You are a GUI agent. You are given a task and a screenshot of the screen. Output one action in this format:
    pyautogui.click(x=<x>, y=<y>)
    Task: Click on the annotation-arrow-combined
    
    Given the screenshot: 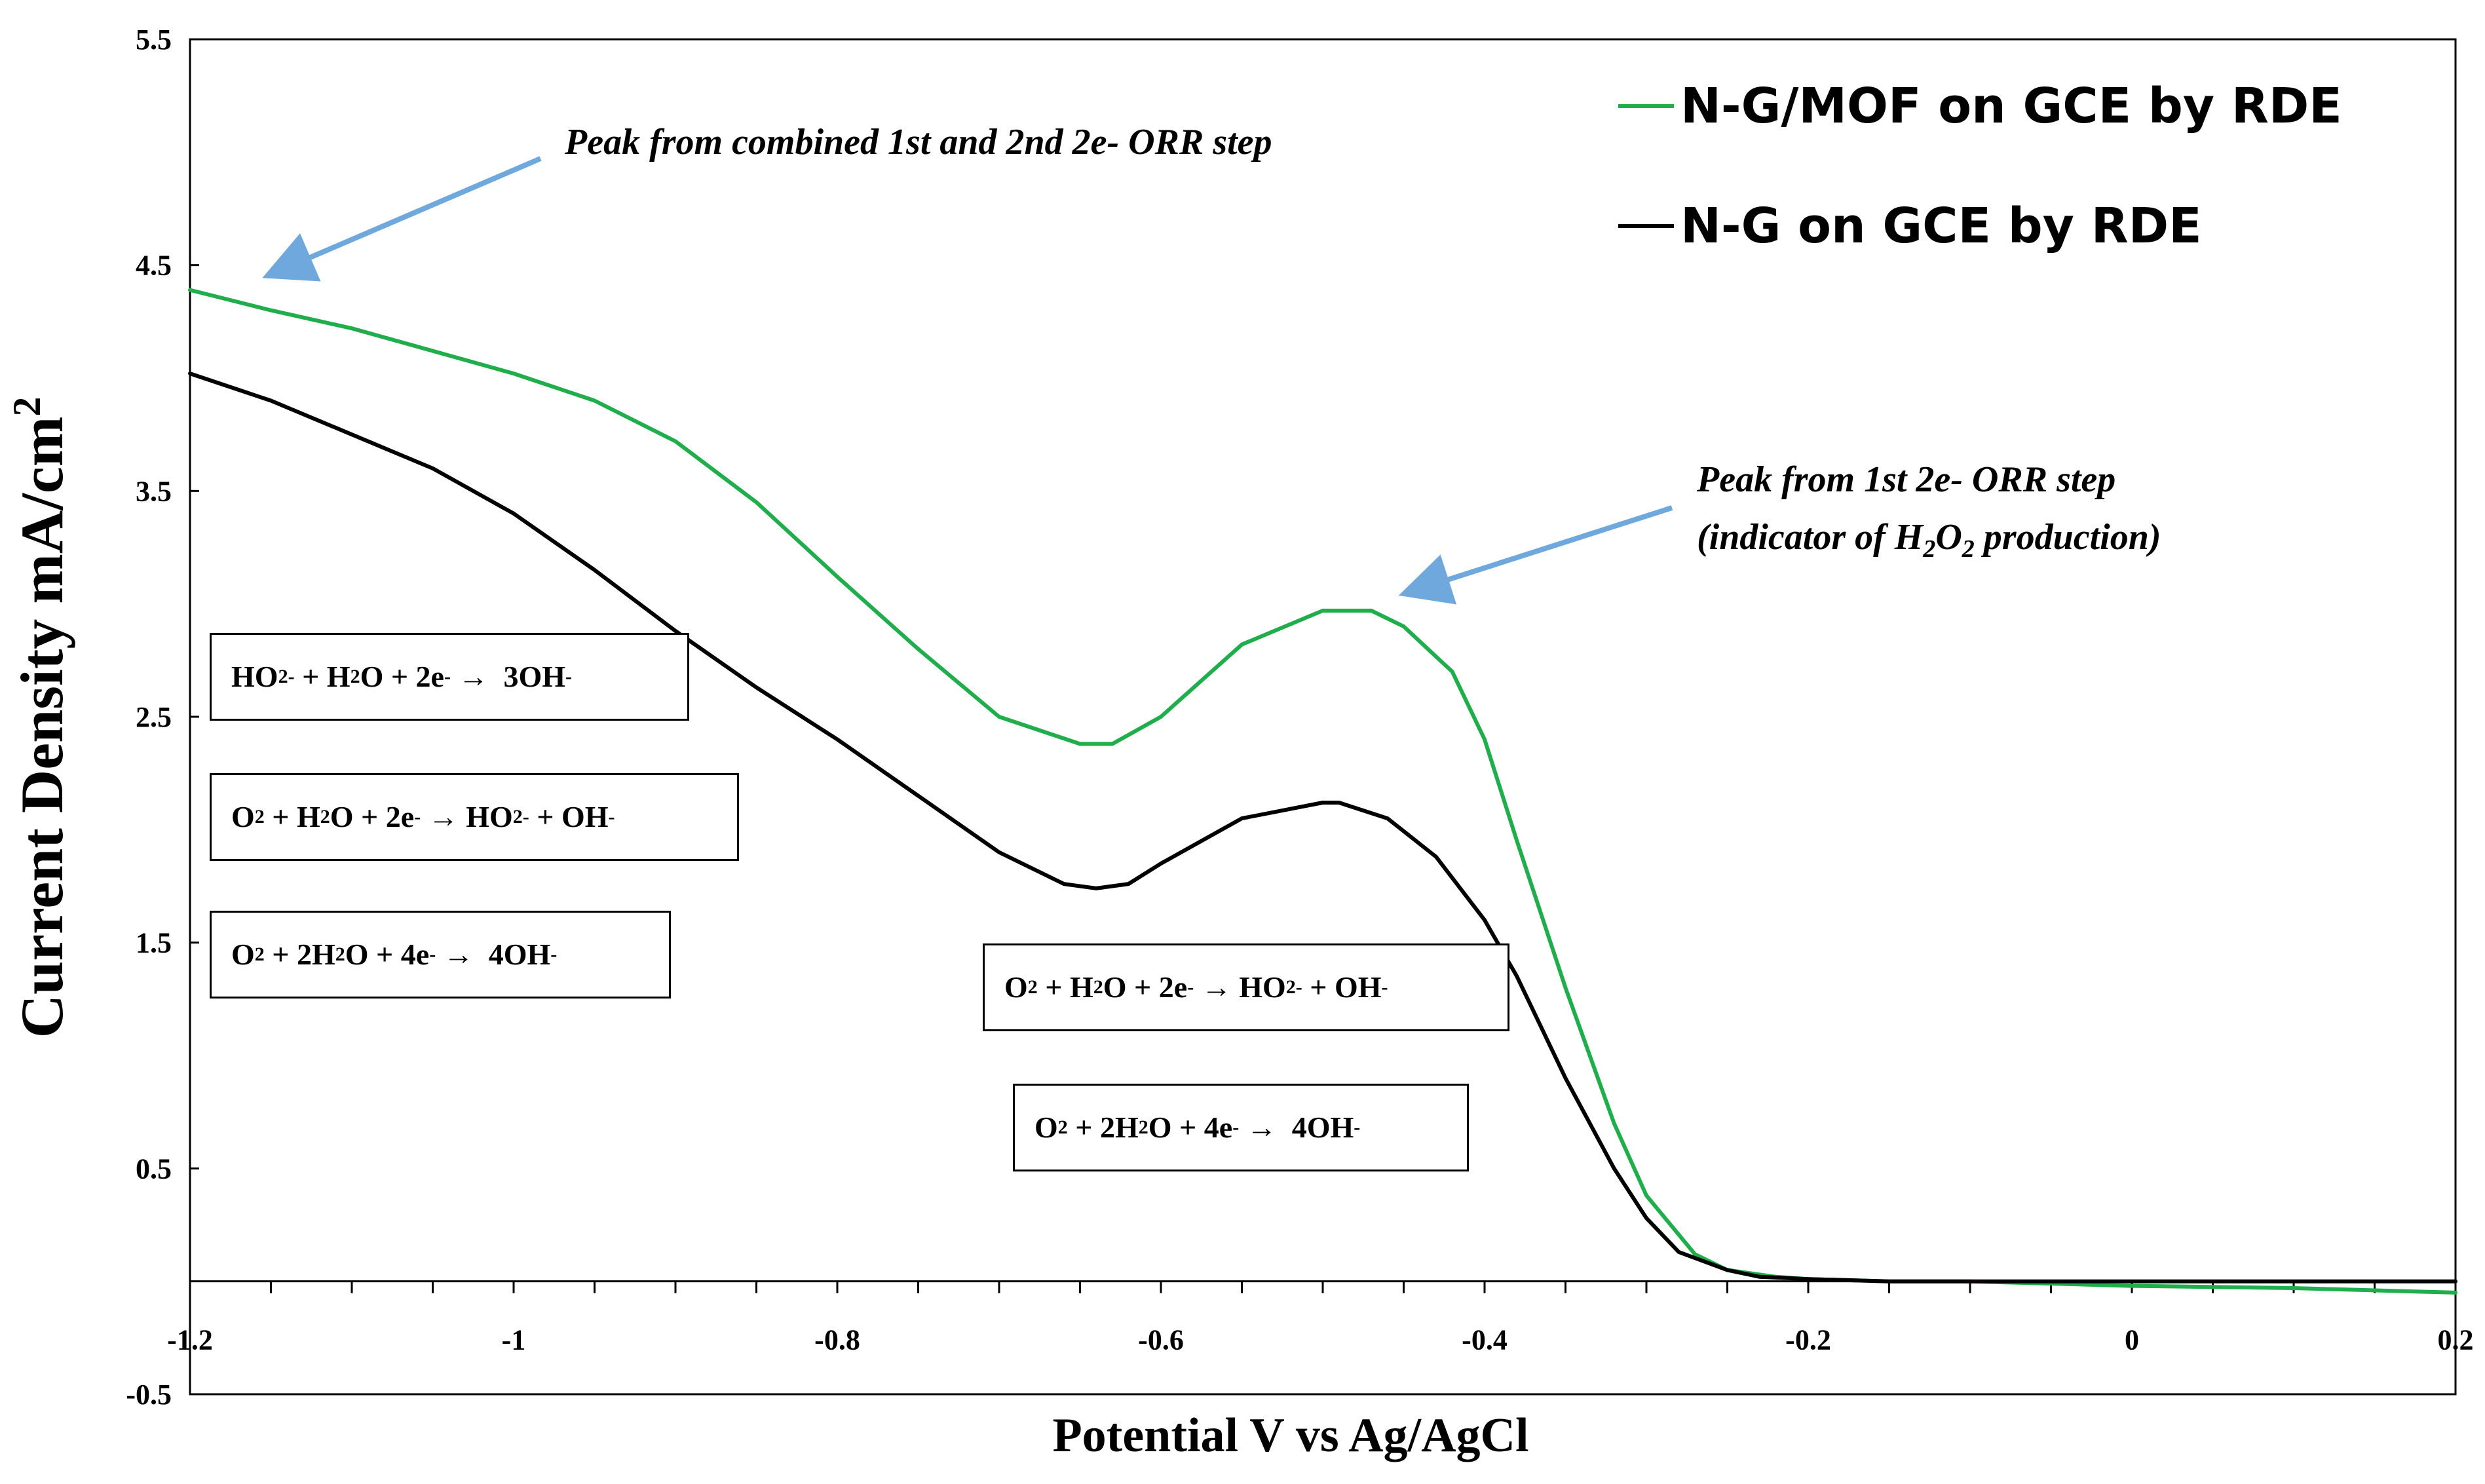 What is the action you would take?
    pyautogui.click(x=402, y=219)
    